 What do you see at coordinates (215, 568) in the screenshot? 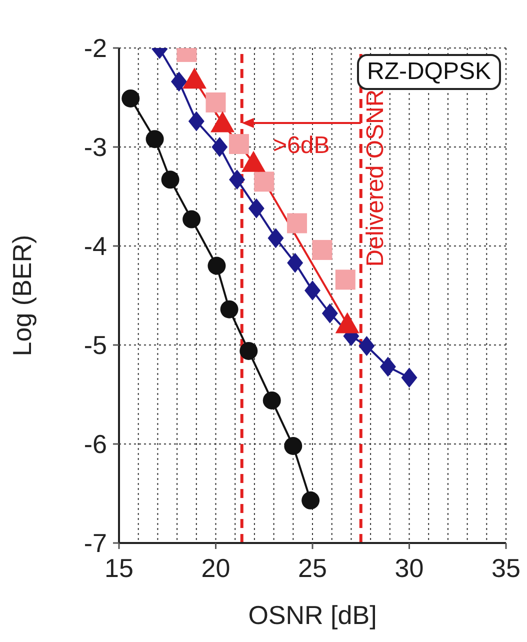
I see `x-tick-label: 20` at bounding box center [215, 568].